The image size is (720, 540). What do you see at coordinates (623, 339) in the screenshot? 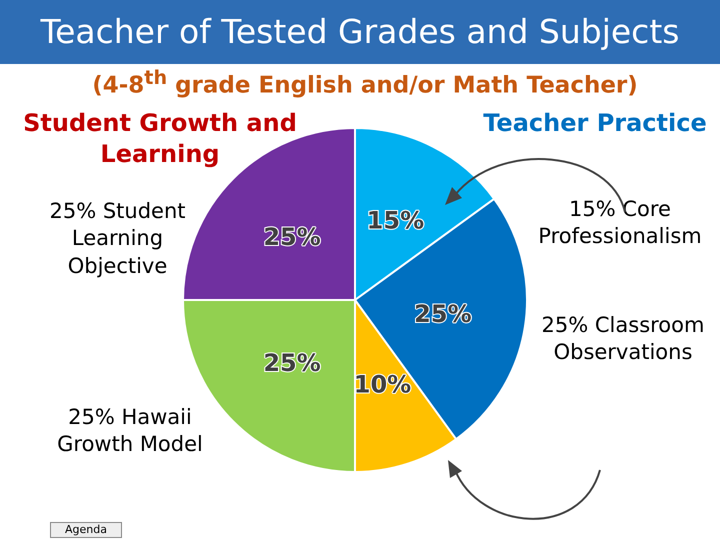
I see `text: 25% Classroom Observations` at bounding box center [623, 339].